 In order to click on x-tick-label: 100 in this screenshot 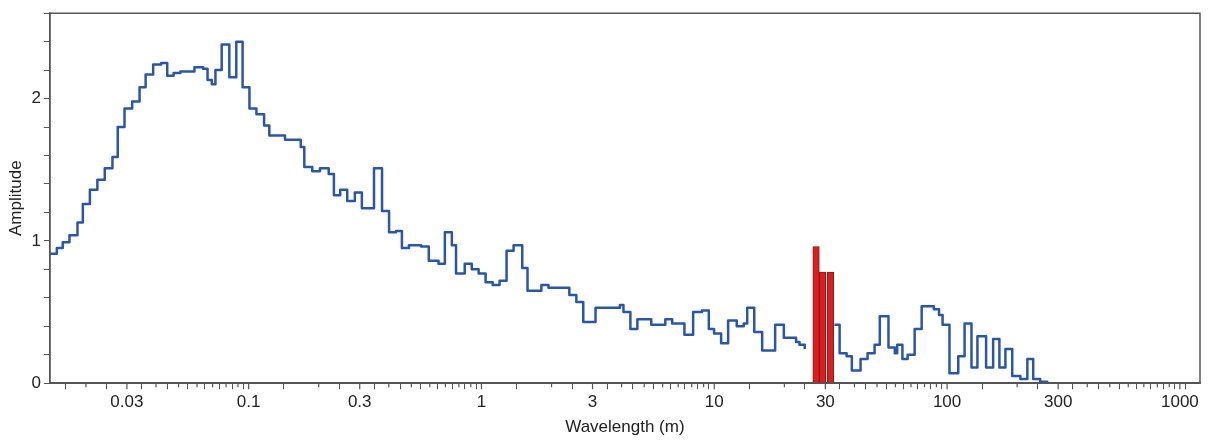, I will do `click(947, 402)`.